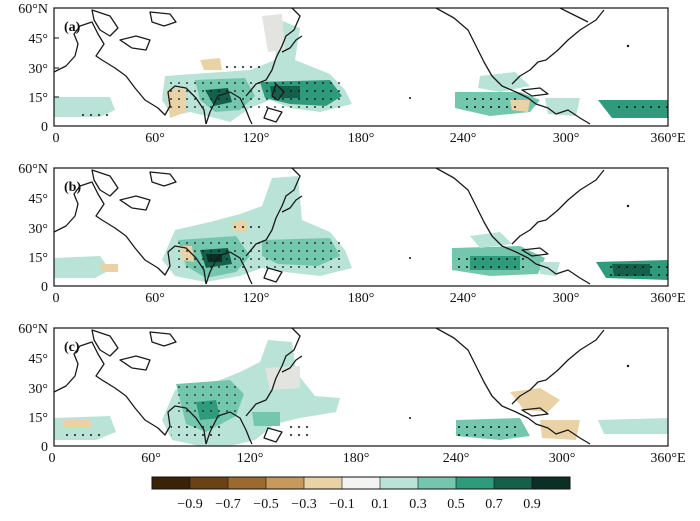 Image resolution: width=700 pixels, height=521 pixels. Describe the element at coordinates (356, 458) in the screenshot. I see `lon-tick-c-3: 180°` at that location.